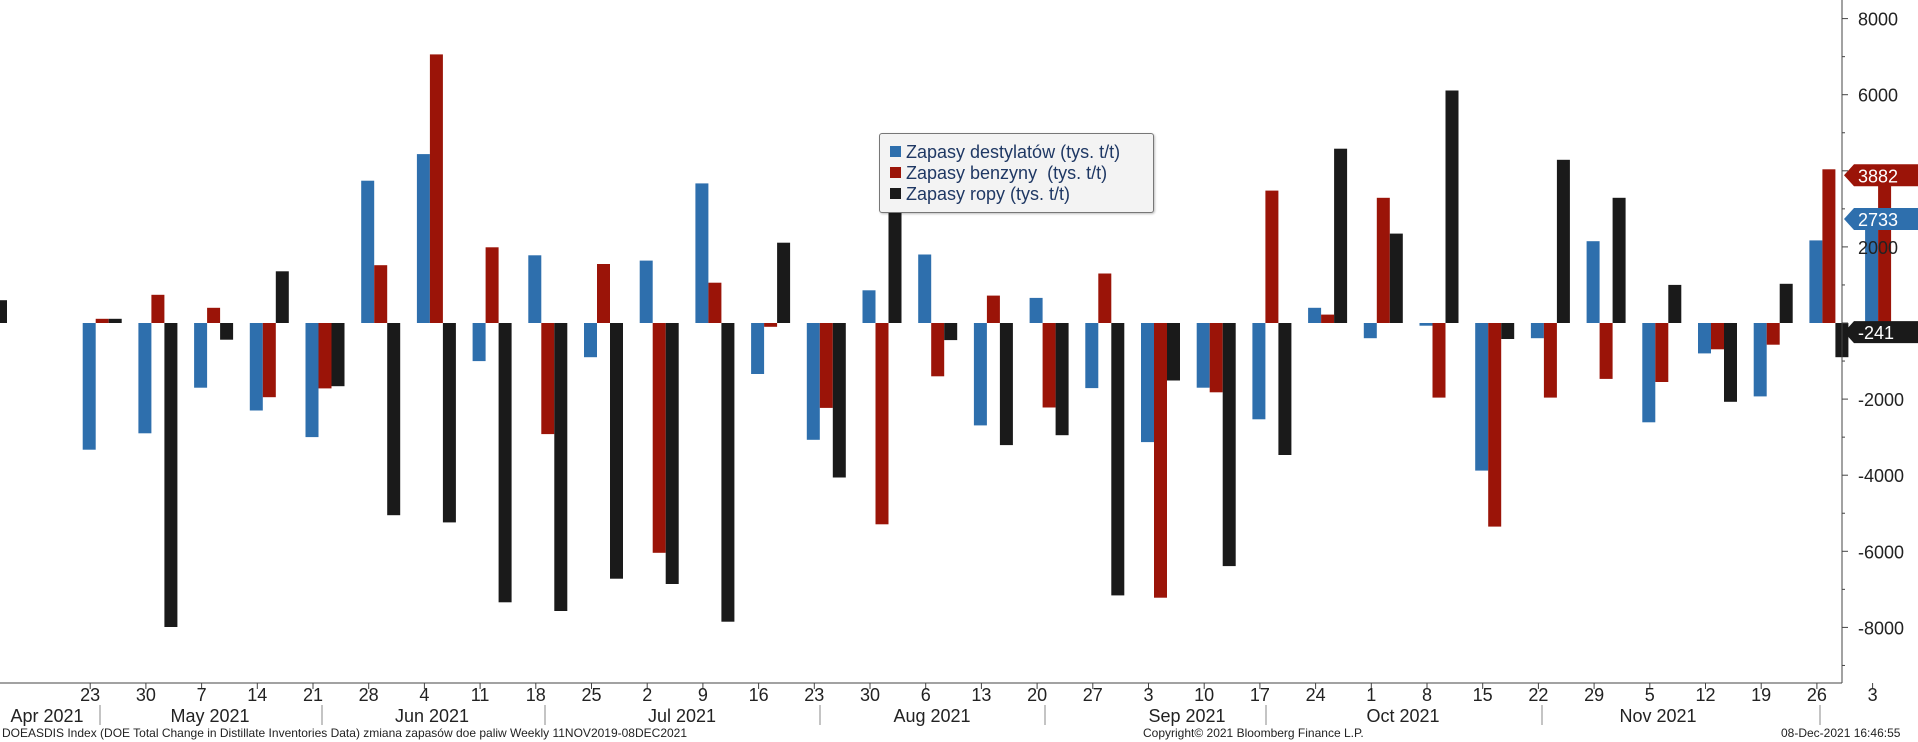 Image resolution: width=1918 pixels, height=742 pixels. Describe the element at coordinates (1495, 425) in the screenshot. I see `bar-s1-w26` at that location.